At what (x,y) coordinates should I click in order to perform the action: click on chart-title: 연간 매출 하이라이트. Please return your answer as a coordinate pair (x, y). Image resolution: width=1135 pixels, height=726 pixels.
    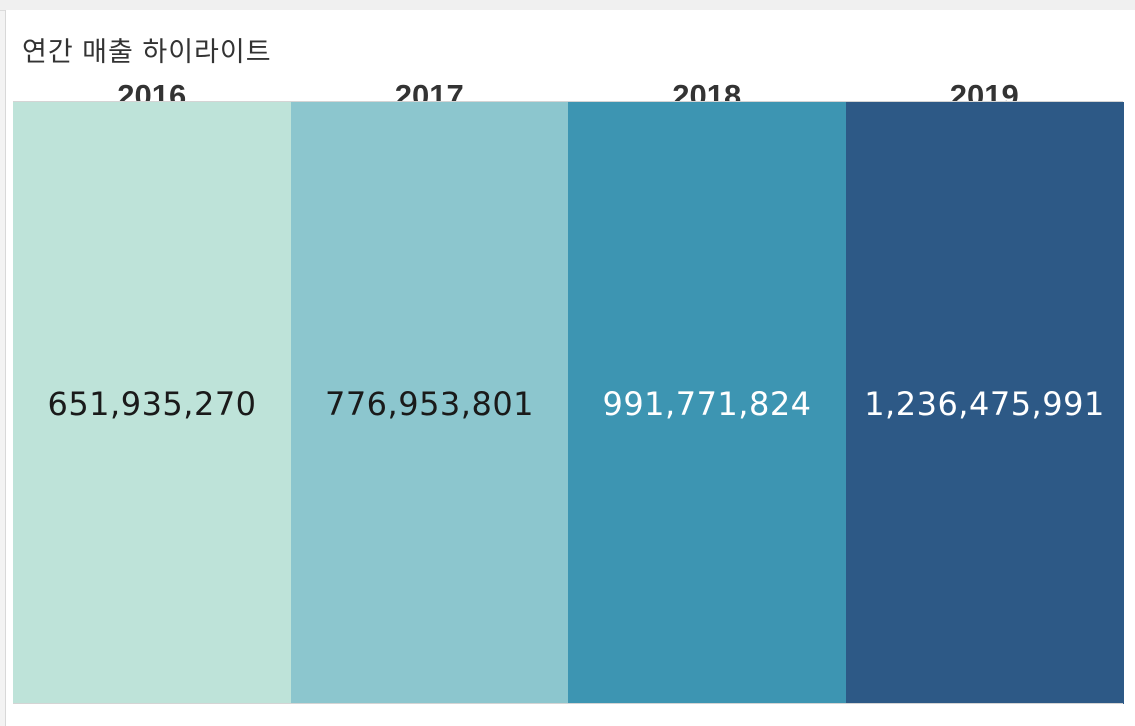
    Looking at the image, I should click on (147, 52).